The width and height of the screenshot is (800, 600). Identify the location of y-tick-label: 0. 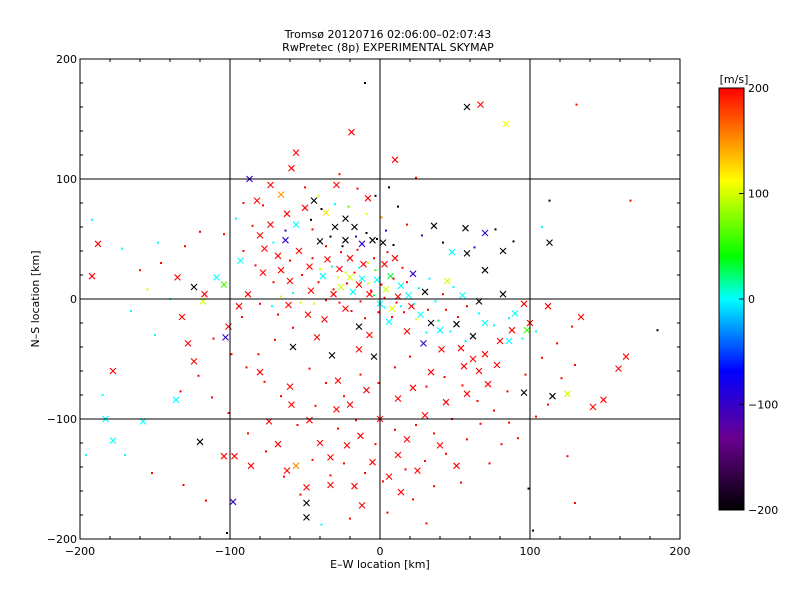
(73, 299).